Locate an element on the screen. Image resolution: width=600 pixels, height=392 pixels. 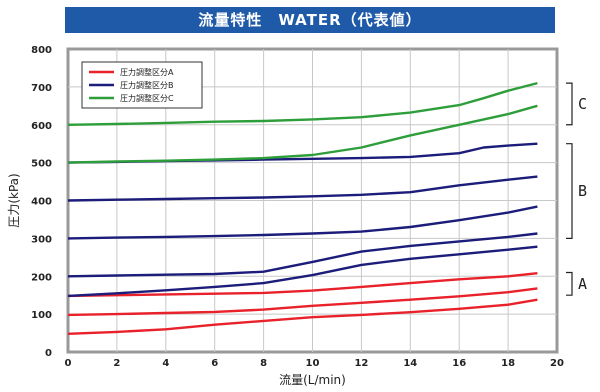
x-tick-label: 12 is located at coordinates (361, 363).